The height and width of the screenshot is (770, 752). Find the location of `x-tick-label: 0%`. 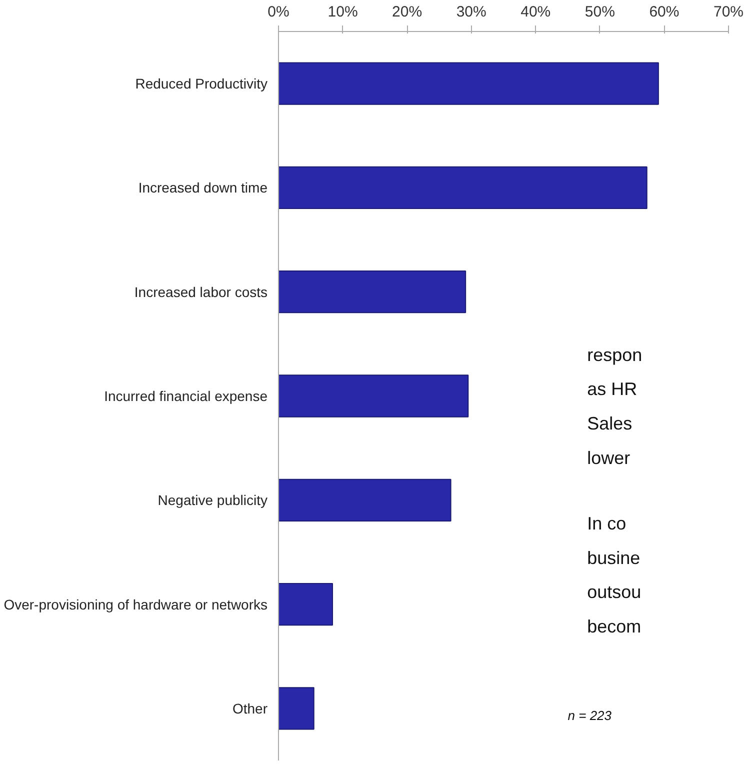

x-tick-label: 0% is located at coordinates (279, 12).